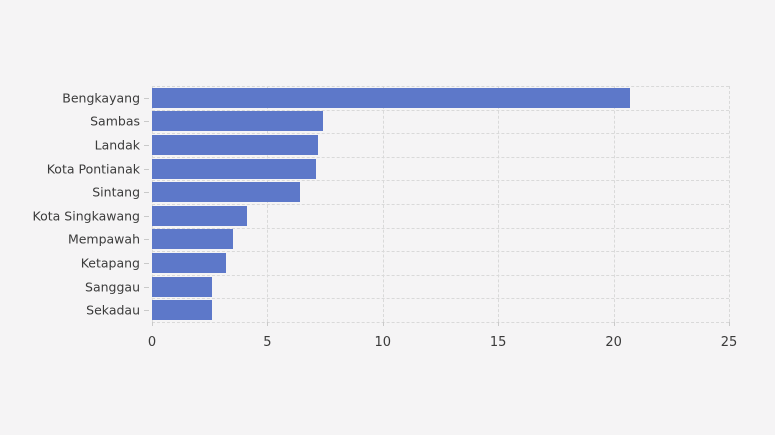 The image size is (775, 435). I want to click on bar-landak, so click(235, 145).